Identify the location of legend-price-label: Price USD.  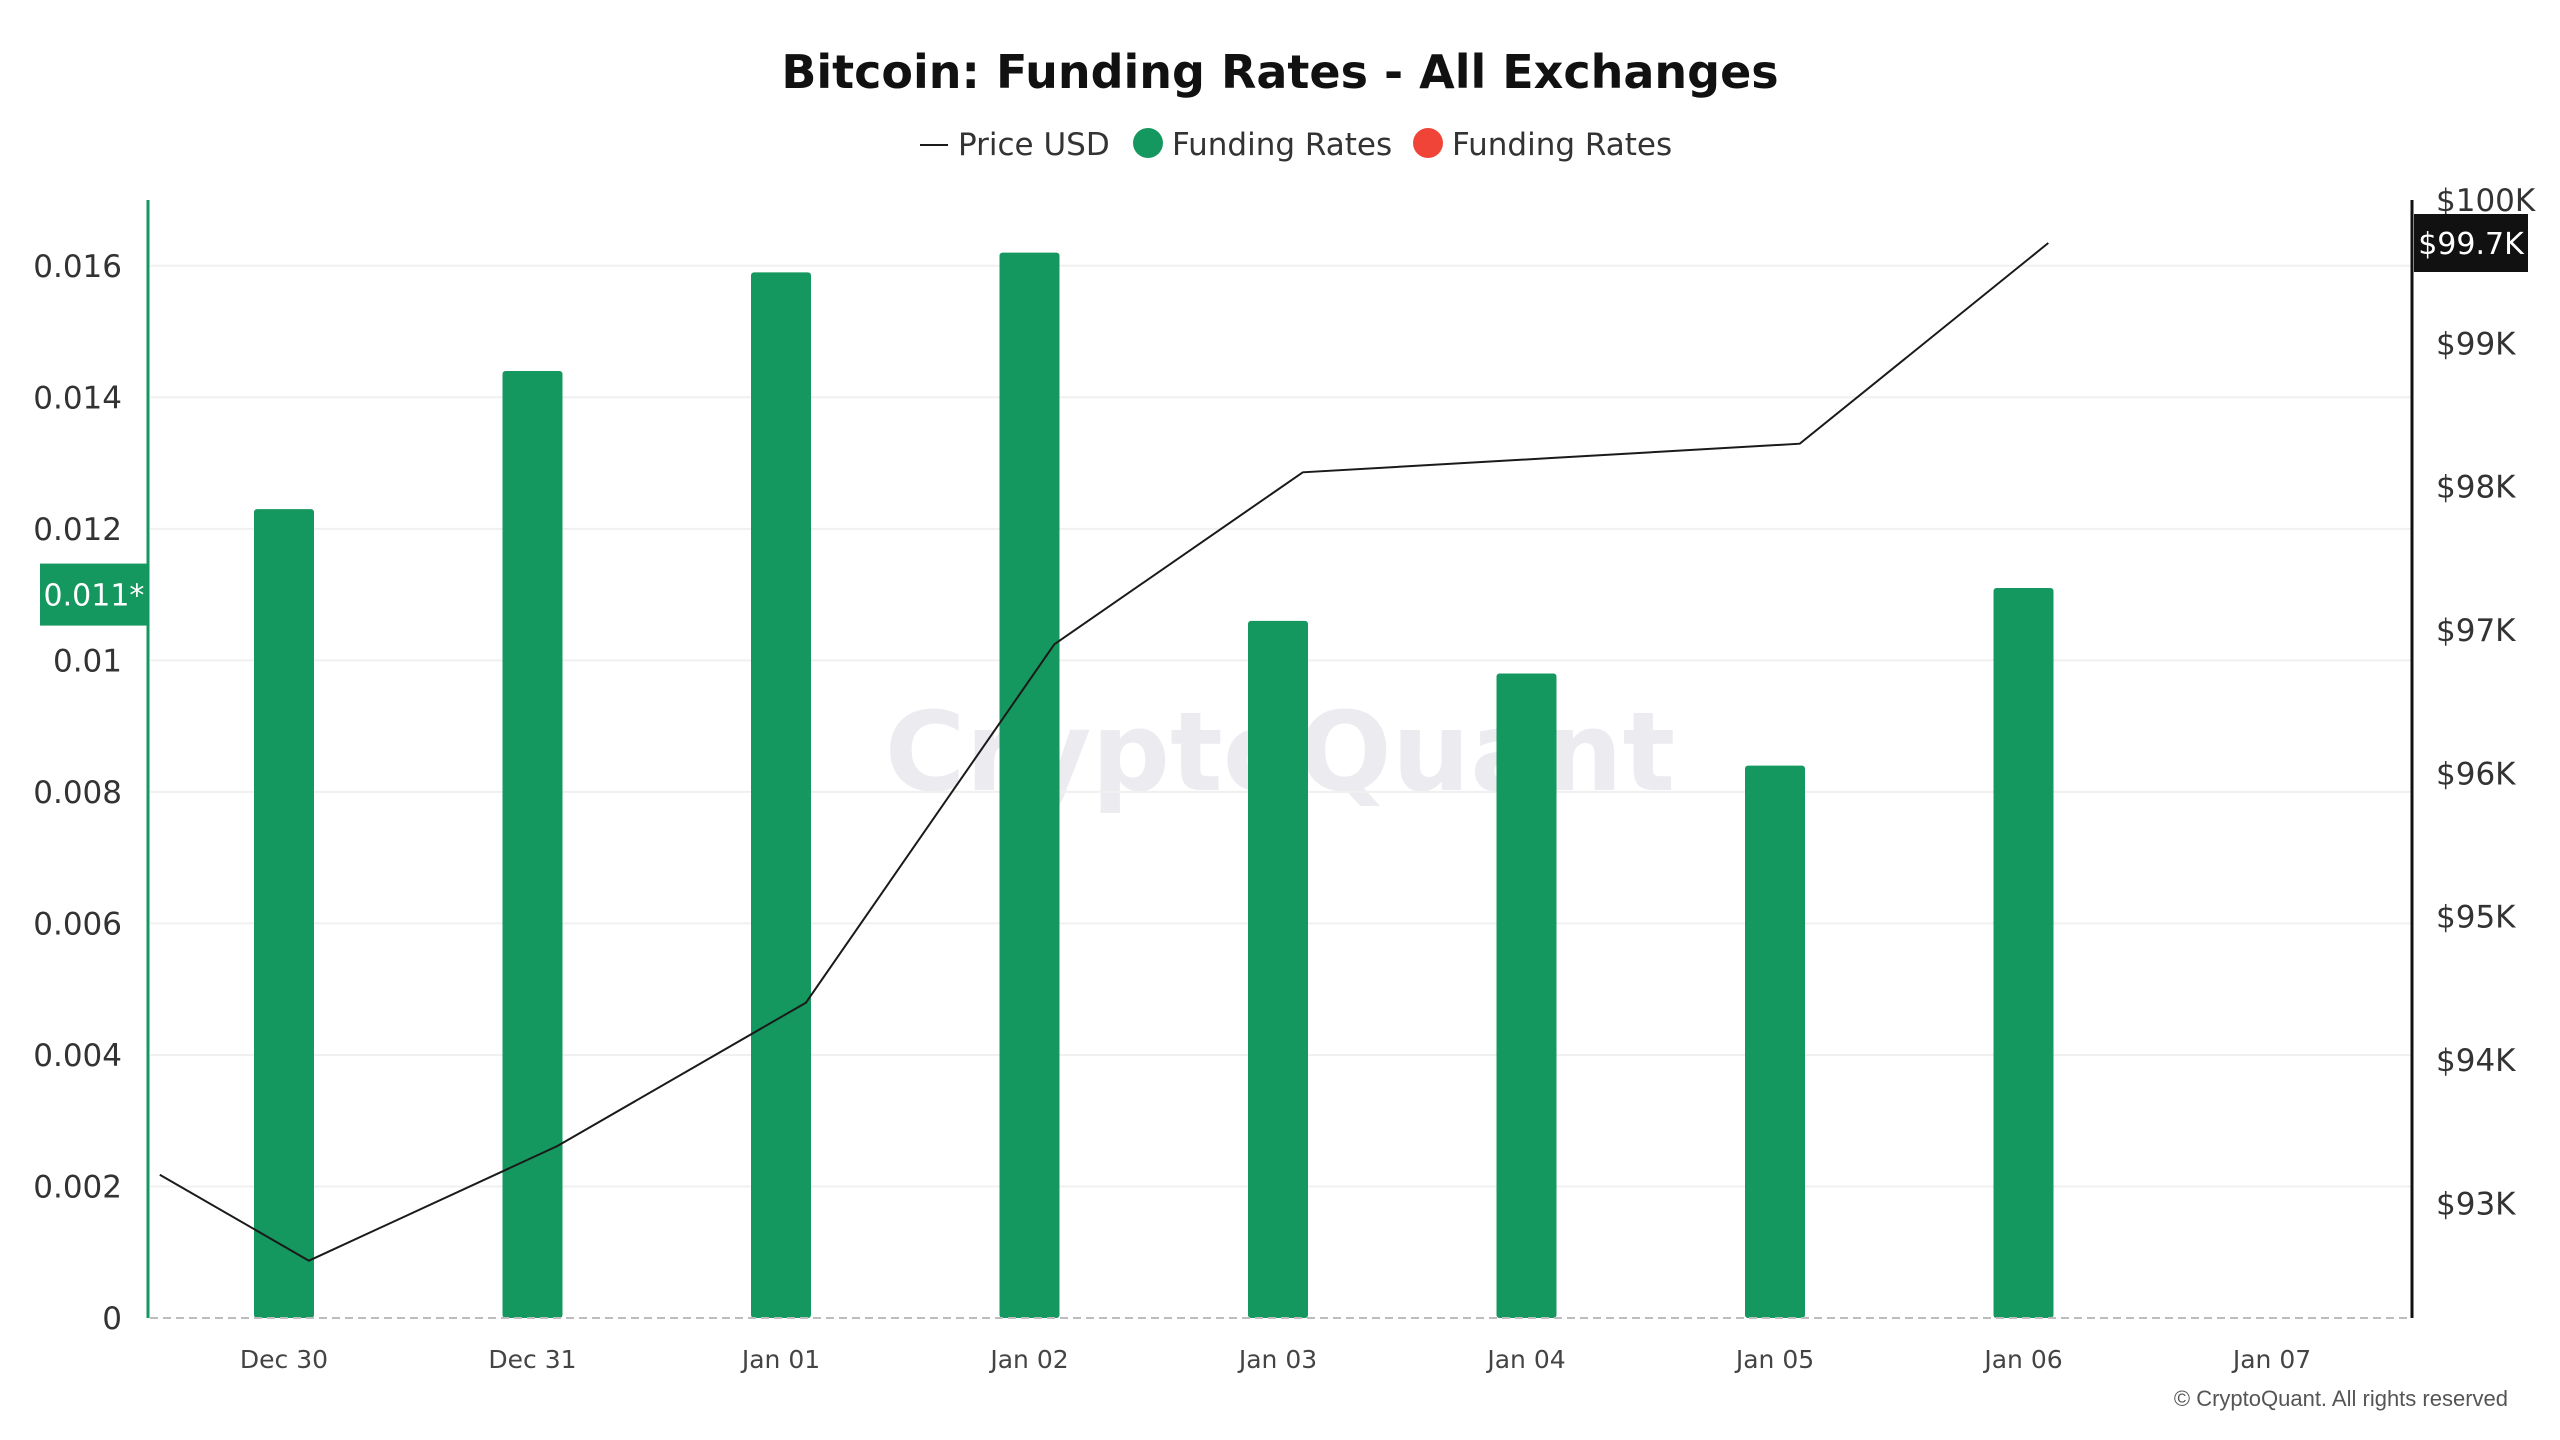
(1034, 145).